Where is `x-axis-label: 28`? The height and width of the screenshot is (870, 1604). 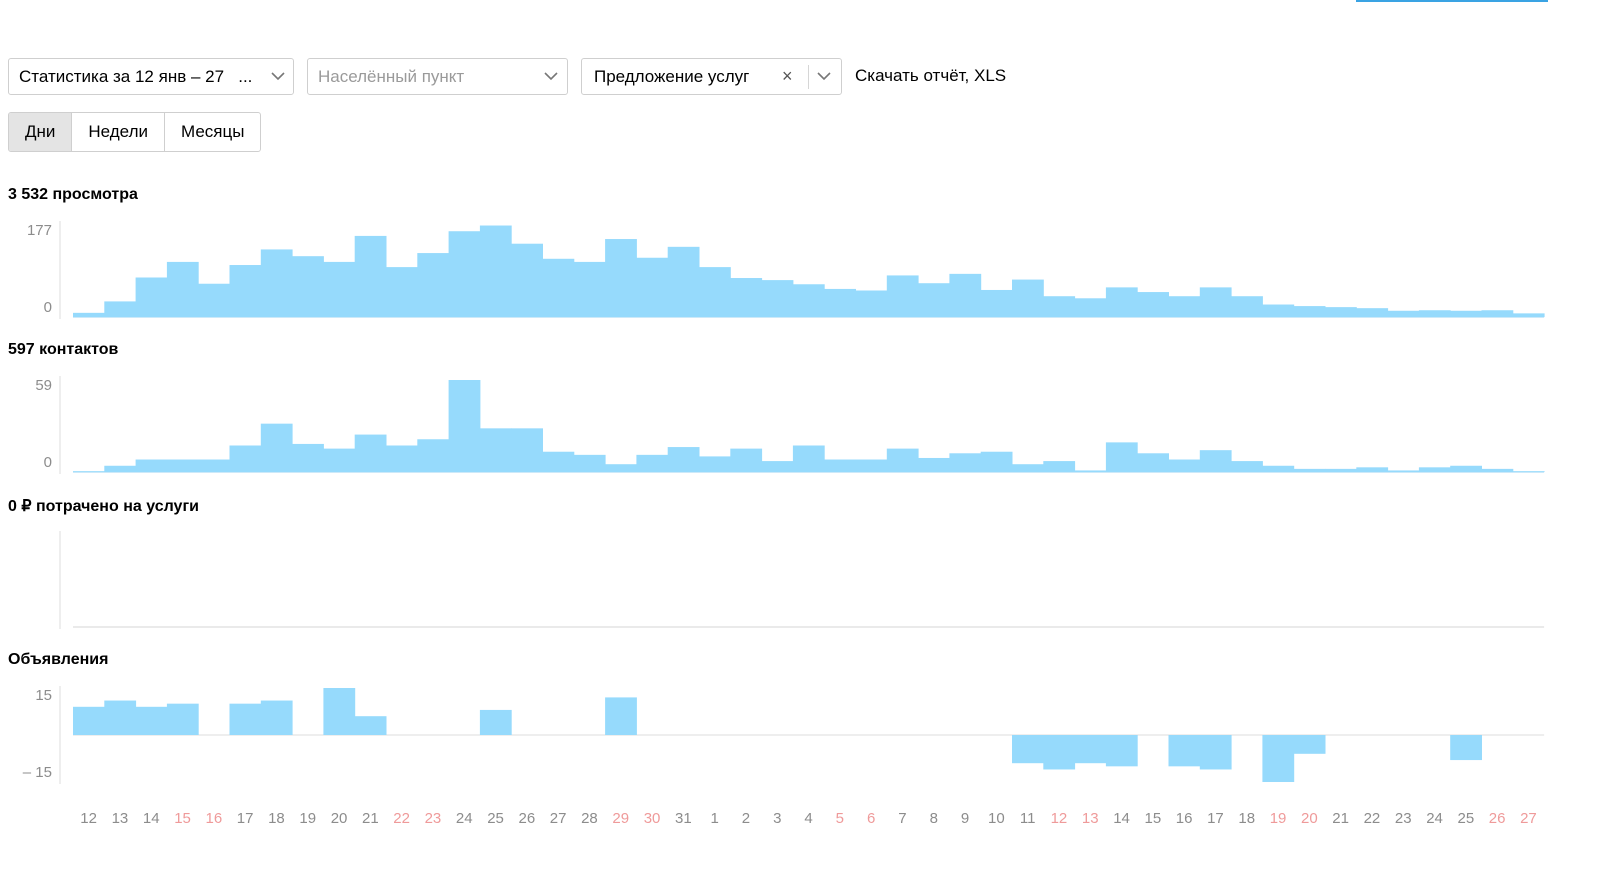 x-axis-label: 28 is located at coordinates (589, 818).